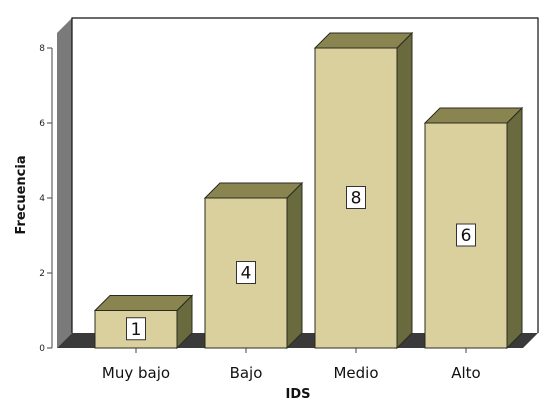  I want to click on bar-1: 1, so click(143, 322).